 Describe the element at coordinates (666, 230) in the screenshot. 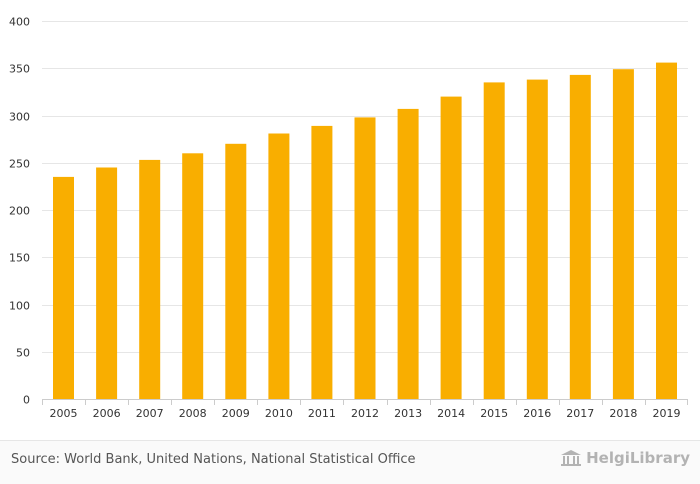

I see `bar-2019` at that location.